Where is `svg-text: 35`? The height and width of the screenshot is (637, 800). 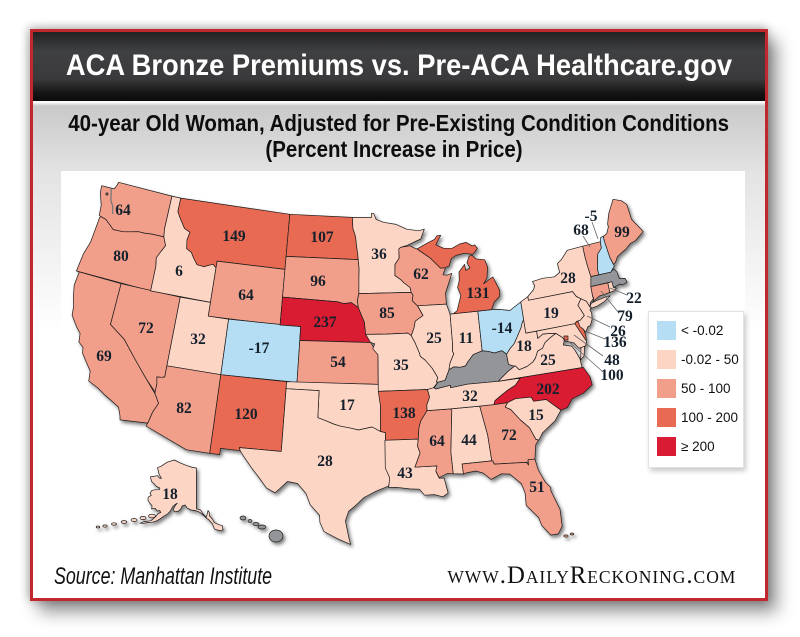
svg-text: 35 is located at coordinates (401, 365).